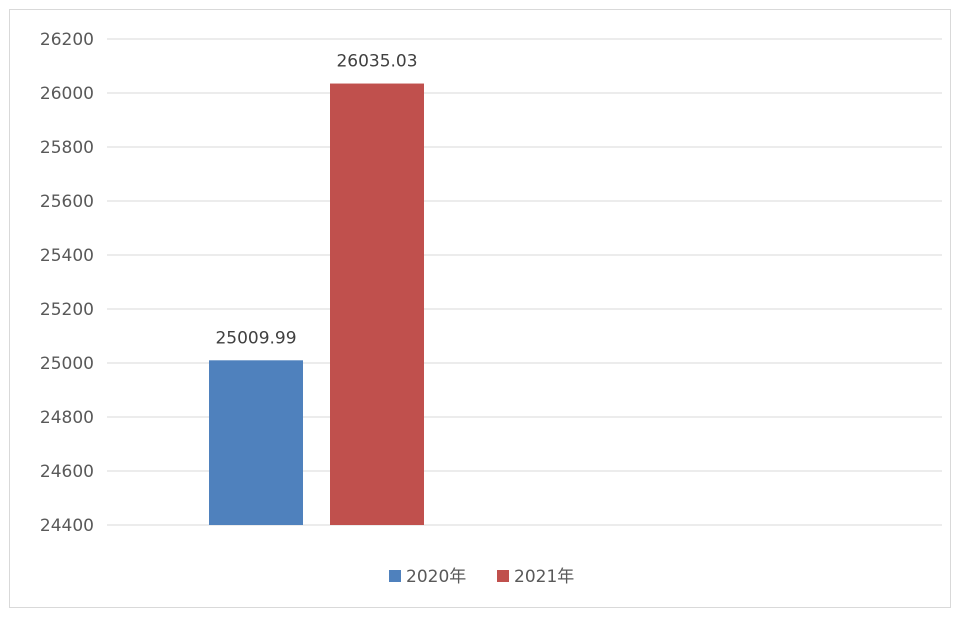  I want to click on y-tick-label: 25600, so click(67, 202).